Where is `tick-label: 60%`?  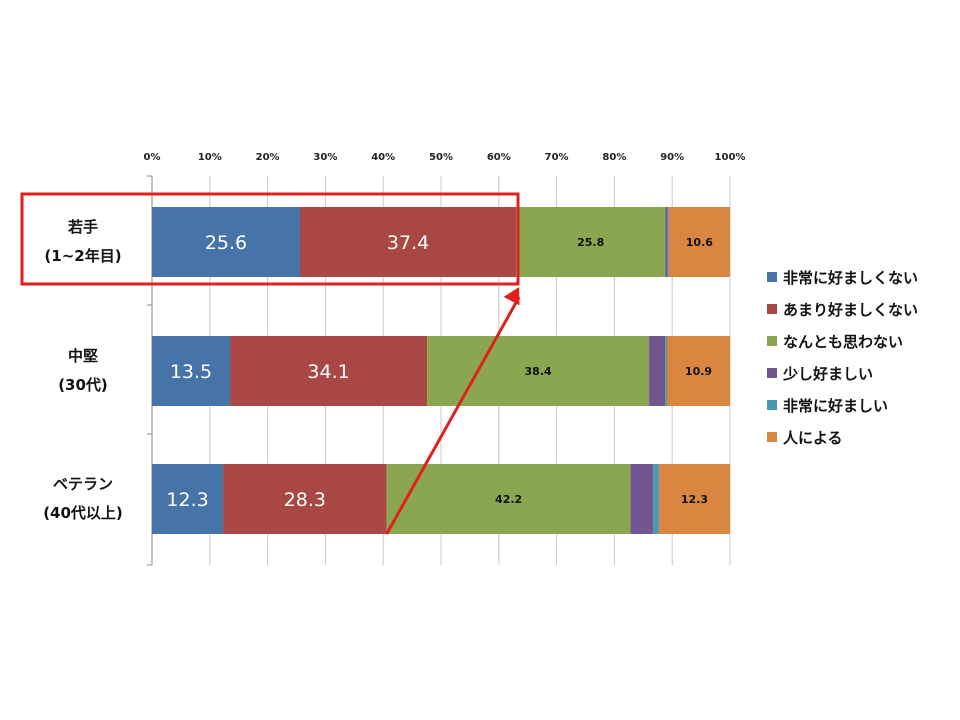
tick-label: 60% is located at coordinates (499, 157).